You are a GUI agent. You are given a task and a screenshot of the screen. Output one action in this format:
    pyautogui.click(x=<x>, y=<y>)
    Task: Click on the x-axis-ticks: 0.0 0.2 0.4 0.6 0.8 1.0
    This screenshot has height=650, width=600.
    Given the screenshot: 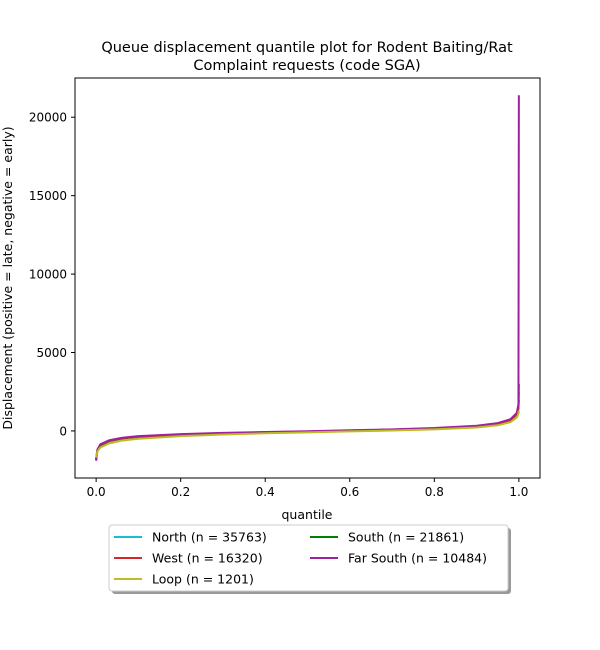 What is the action you would take?
    pyautogui.click(x=307, y=488)
    